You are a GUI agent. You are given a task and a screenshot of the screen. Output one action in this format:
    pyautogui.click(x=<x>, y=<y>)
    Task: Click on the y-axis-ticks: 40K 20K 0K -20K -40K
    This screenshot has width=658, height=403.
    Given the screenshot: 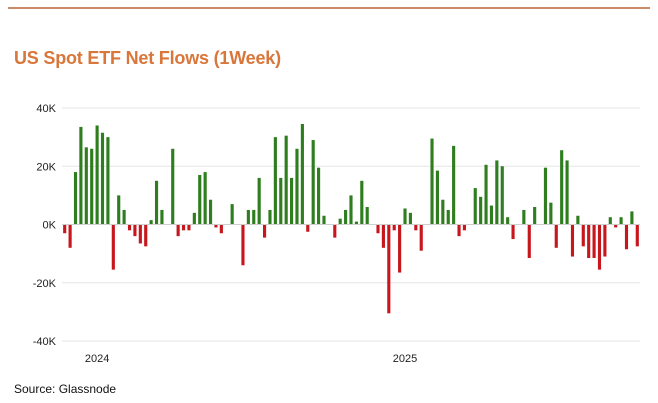 What is the action you would take?
    pyautogui.click(x=45, y=225)
    